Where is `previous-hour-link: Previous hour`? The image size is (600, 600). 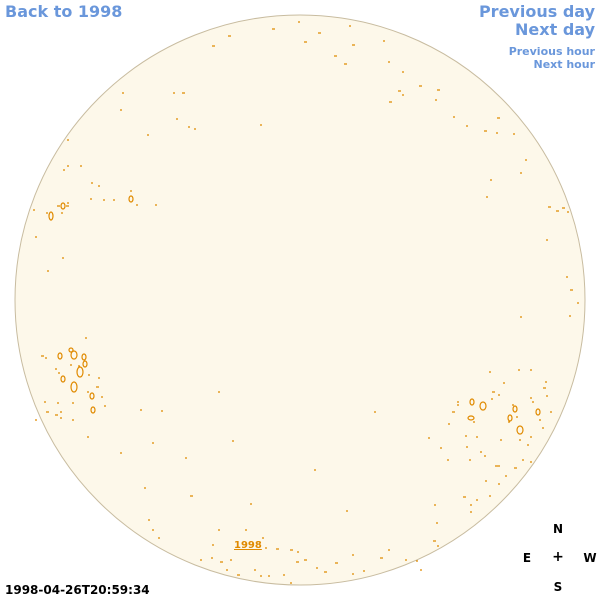
previous-hour-link: Previous hour is located at coordinates (551, 51).